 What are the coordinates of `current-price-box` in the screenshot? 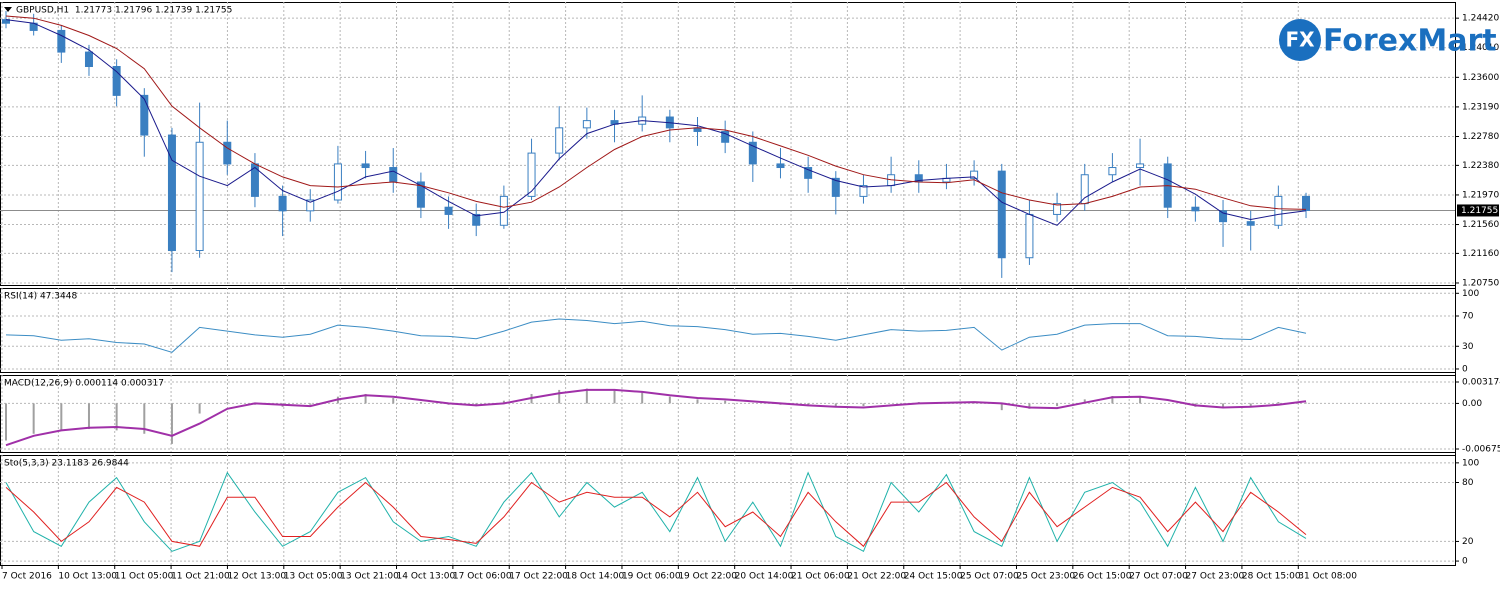 It's located at (1478, 210).